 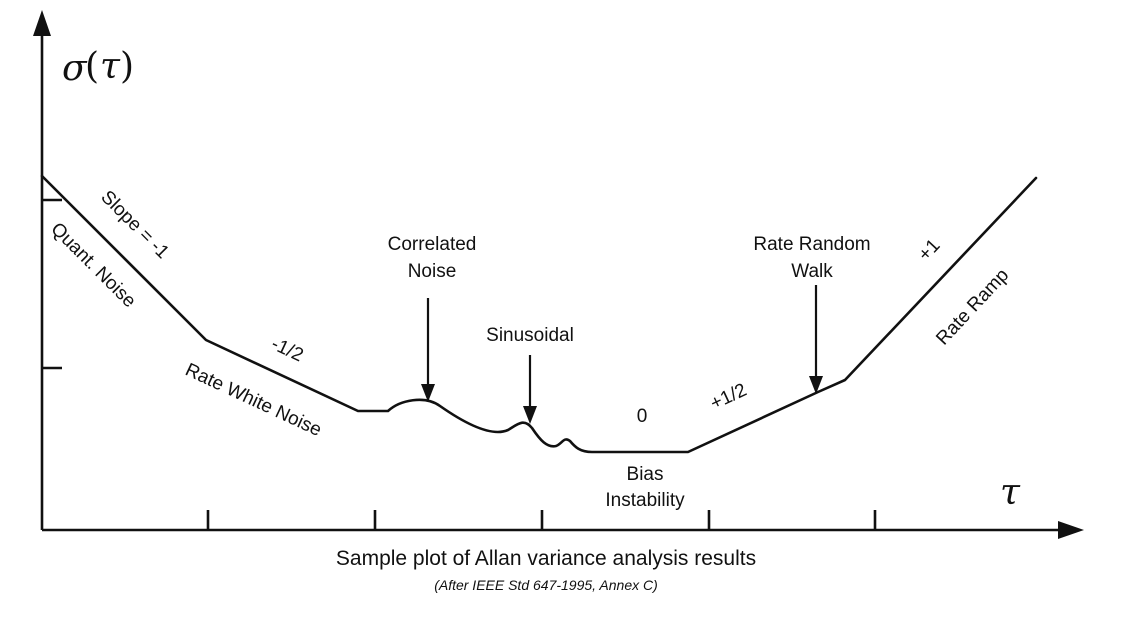 I want to click on y-axis-tau: τ, so click(x=110, y=66).